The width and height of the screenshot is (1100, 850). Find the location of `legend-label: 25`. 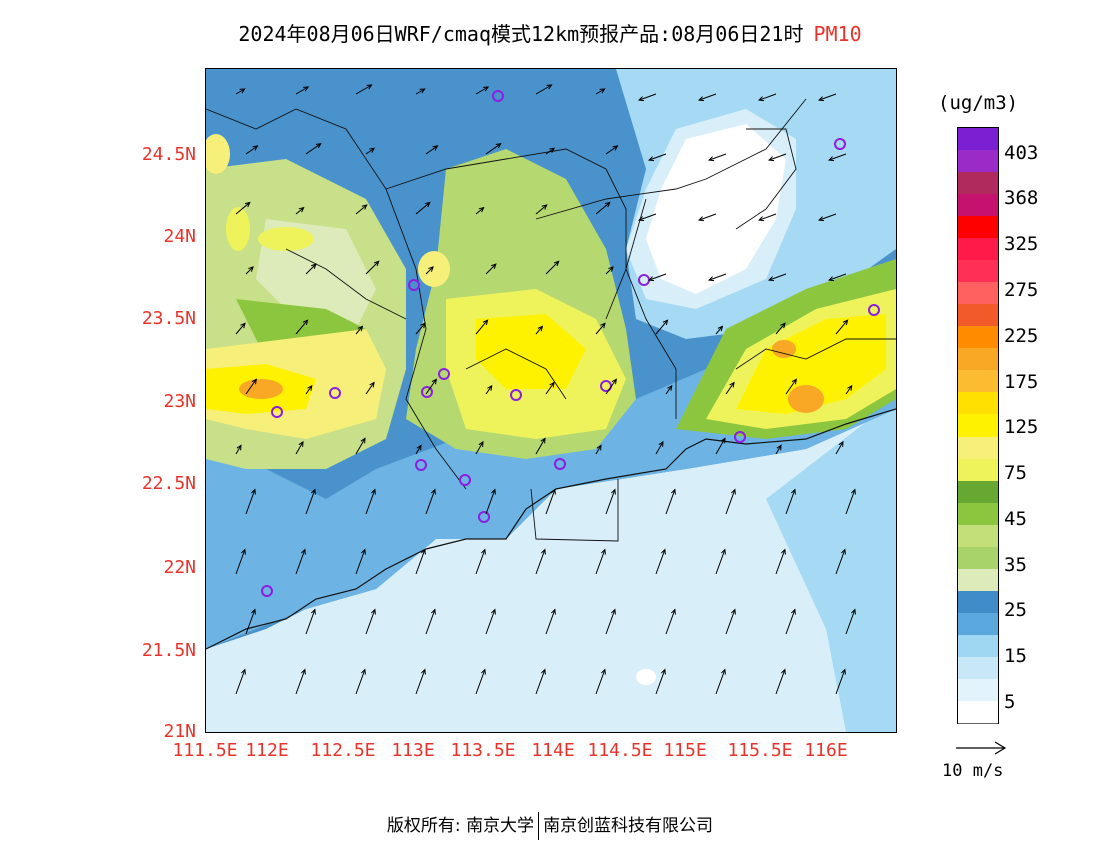

legend-label: 25 is located at coordinates (1015, 610).